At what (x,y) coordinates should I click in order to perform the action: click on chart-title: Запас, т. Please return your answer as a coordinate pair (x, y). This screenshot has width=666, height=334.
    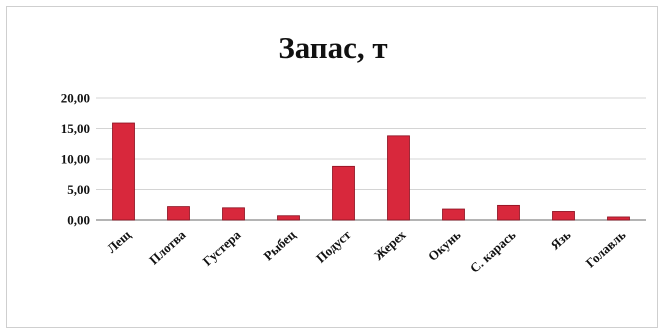
    Looking at the image, I should click on (333, 47).